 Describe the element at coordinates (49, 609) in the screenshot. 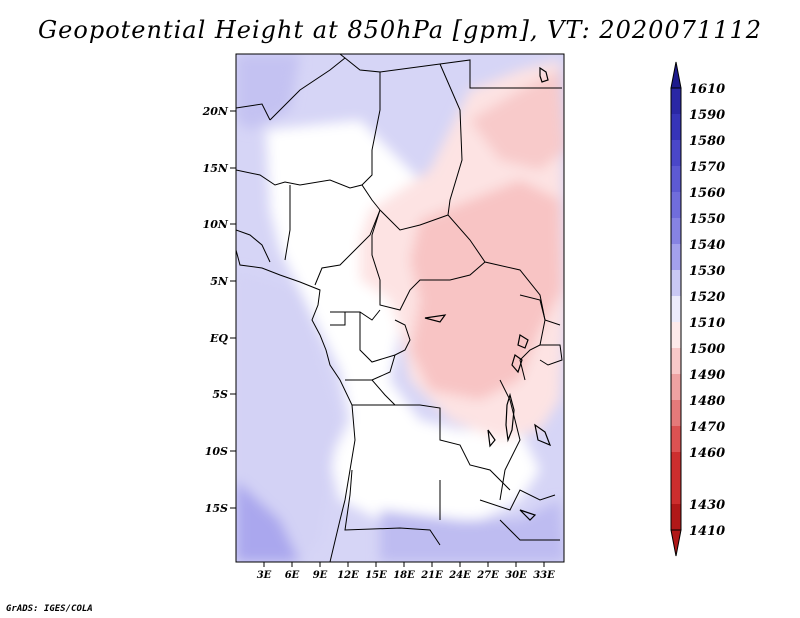

I see `grads-credit: GrADS: IGES/COLA` at that location.